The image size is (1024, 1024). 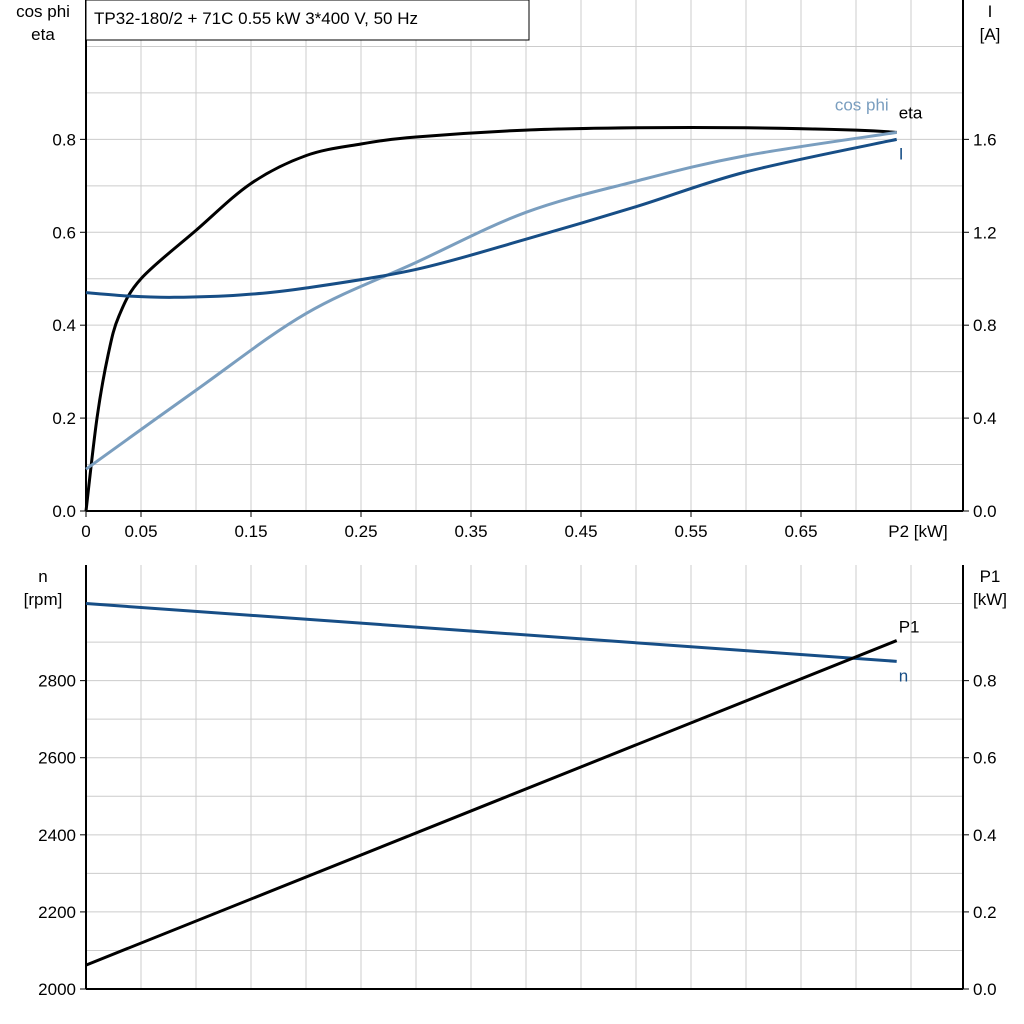 I want to click on y-tick-label-left: 2800, so click(x=57, y=681).